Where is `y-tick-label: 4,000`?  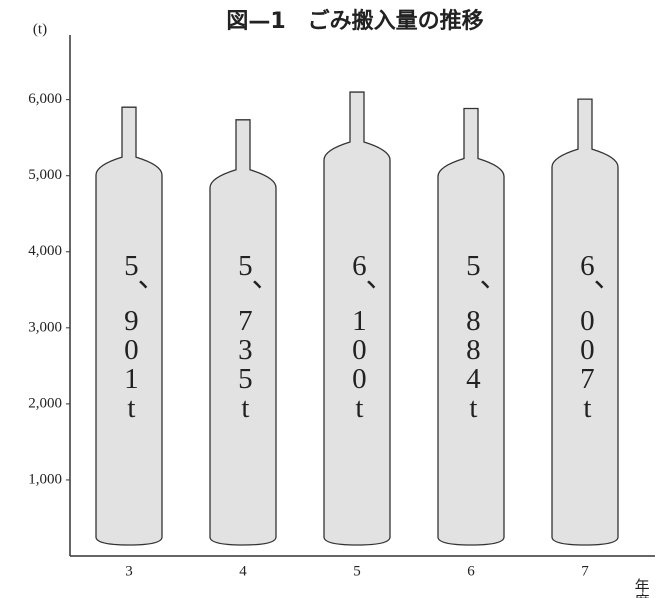
y-tick-label: 4,000 is located at coordinates (45, 251).